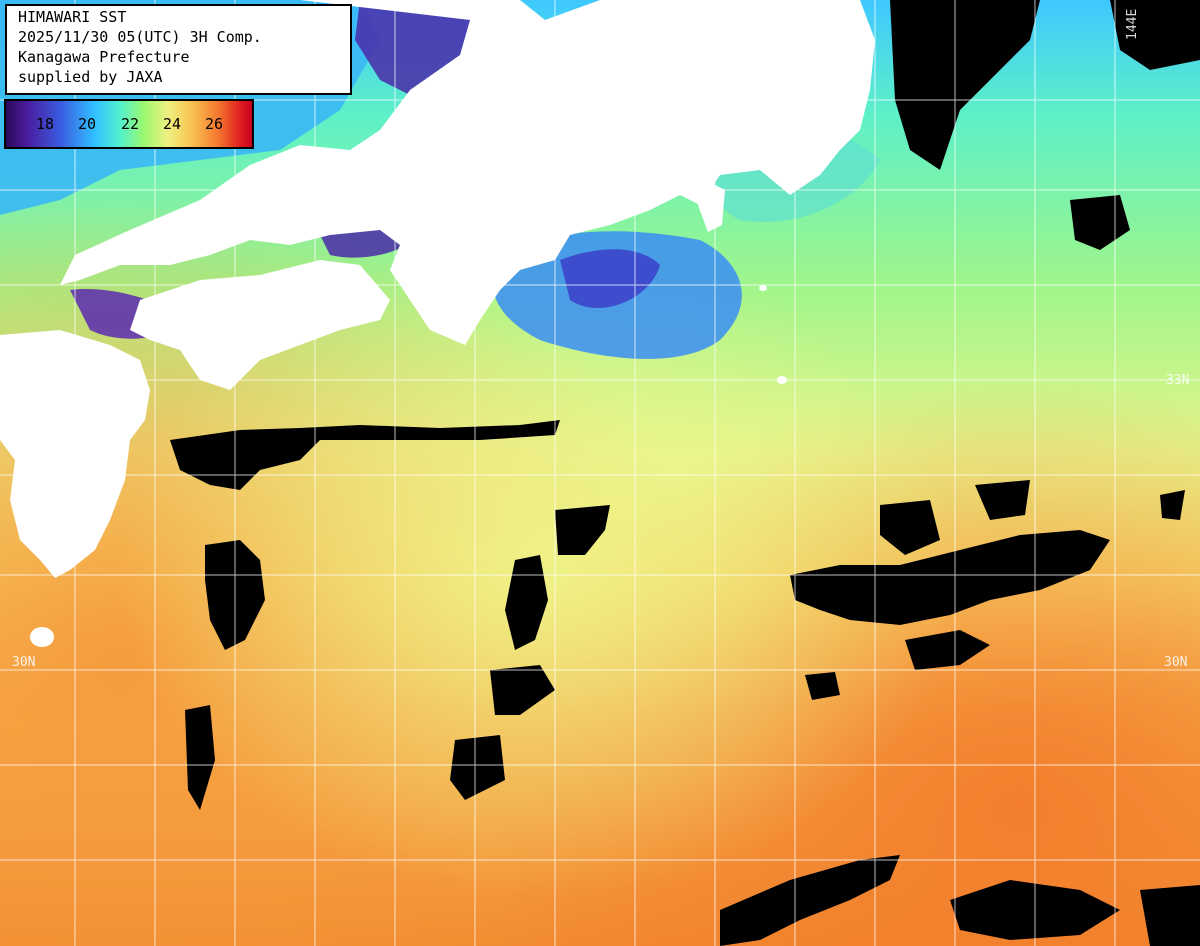  I want to click on land-izu, so click(711, 206).